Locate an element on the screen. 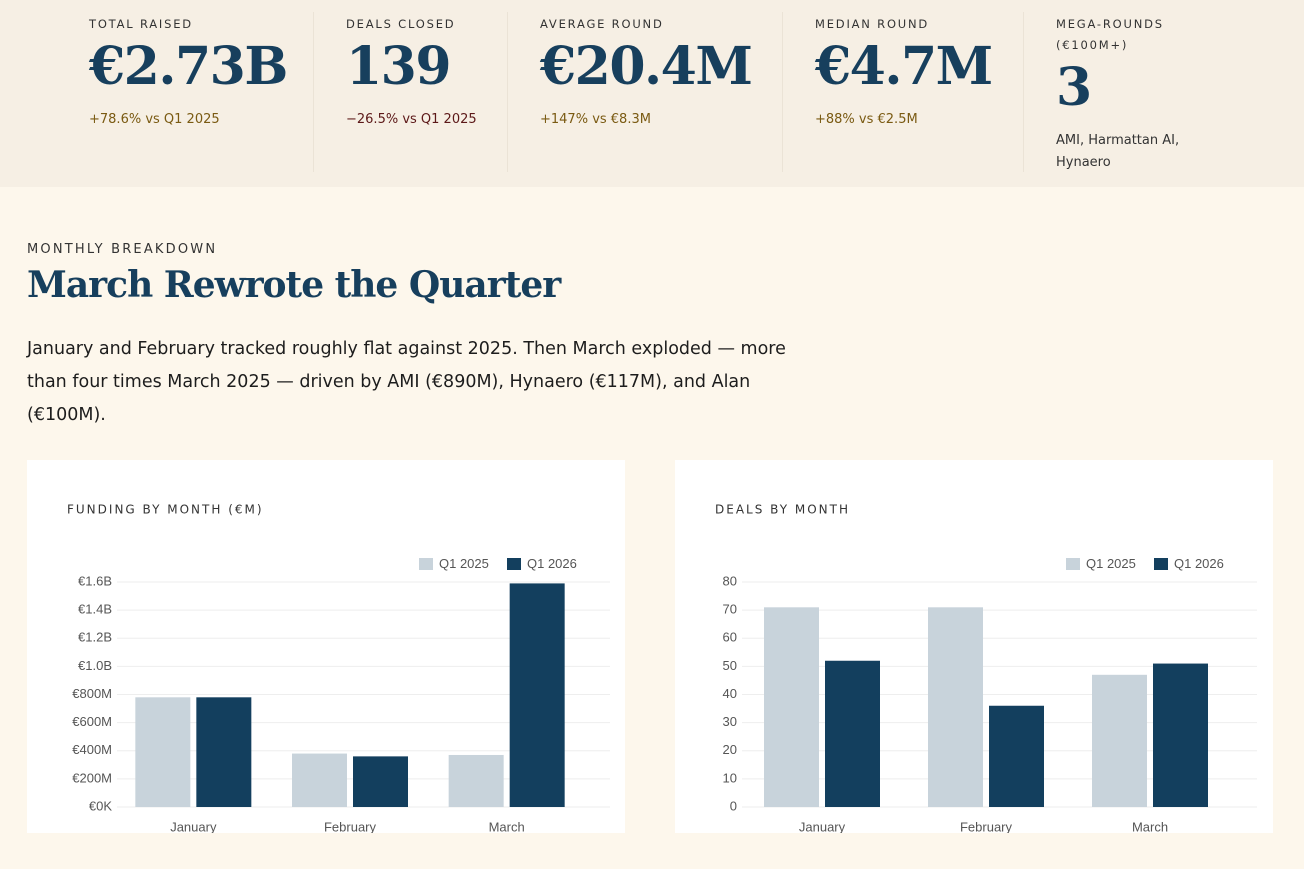  y-tick-label: €1.0B is located at coordinates (95, 665).